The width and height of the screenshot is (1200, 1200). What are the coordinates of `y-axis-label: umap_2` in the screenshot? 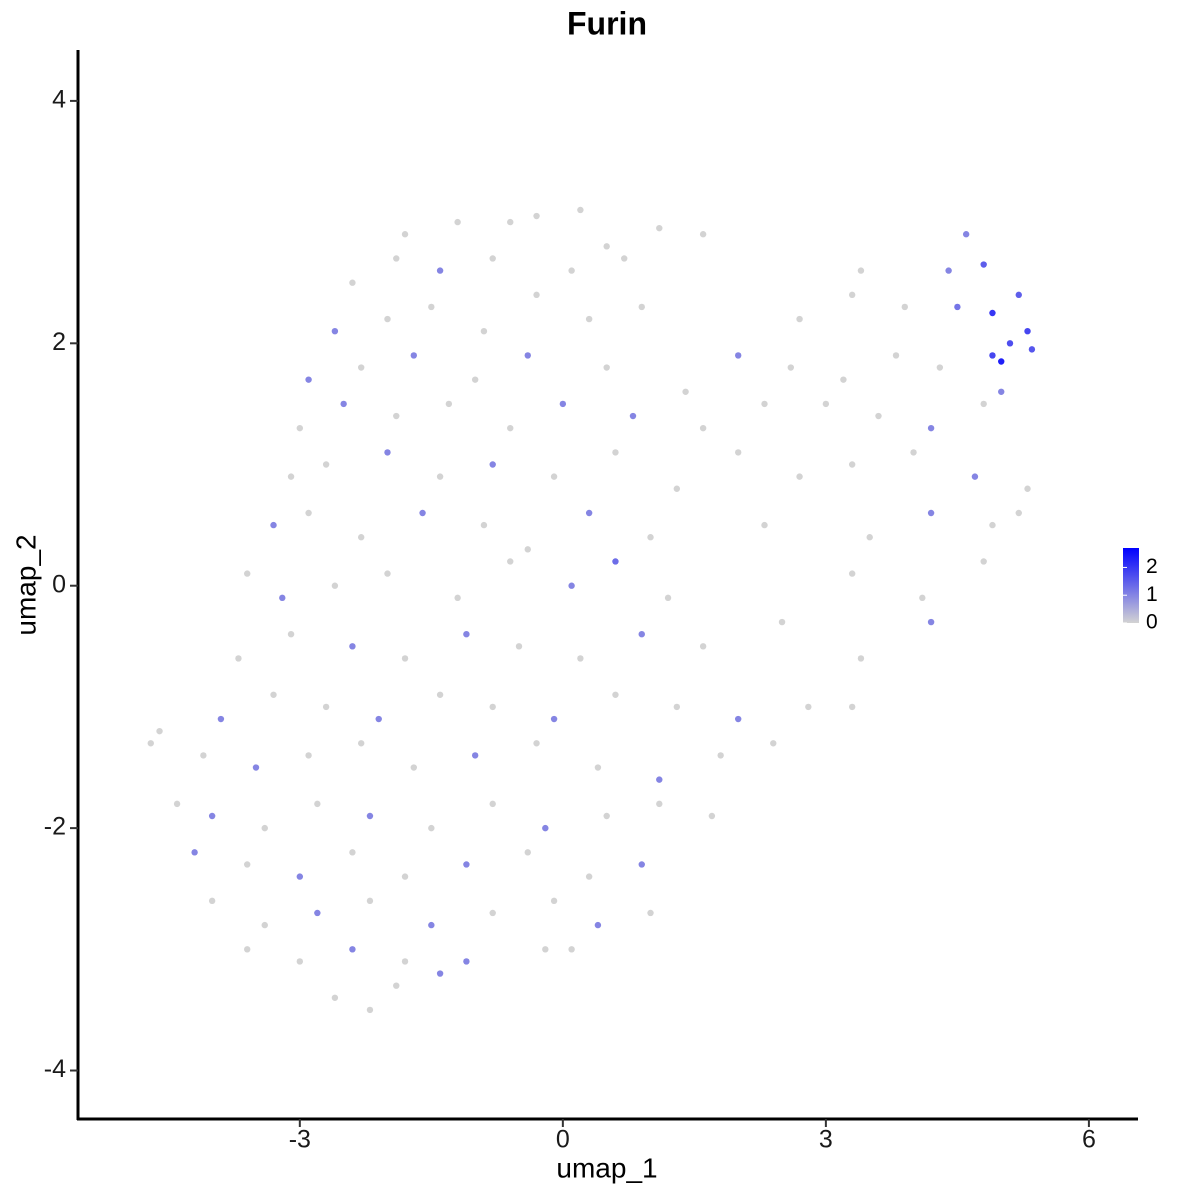 It's located at (25, 584).